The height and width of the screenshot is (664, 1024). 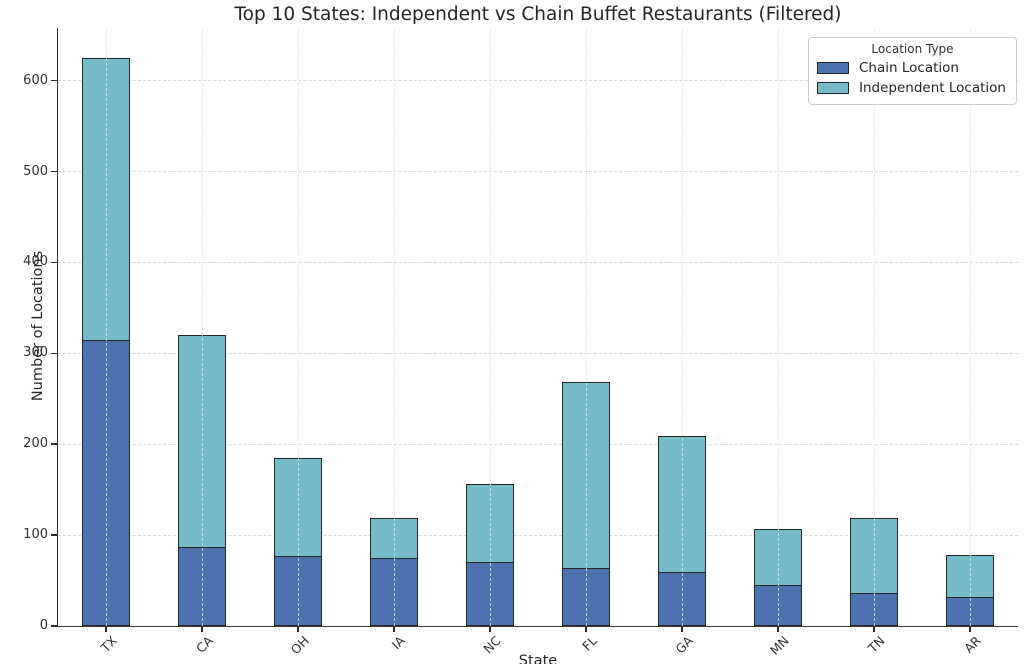 What do you see at coordinates (912, 49) in the screenshot?
I see `legend-title: Location Type` at bounding box center [912, 49].